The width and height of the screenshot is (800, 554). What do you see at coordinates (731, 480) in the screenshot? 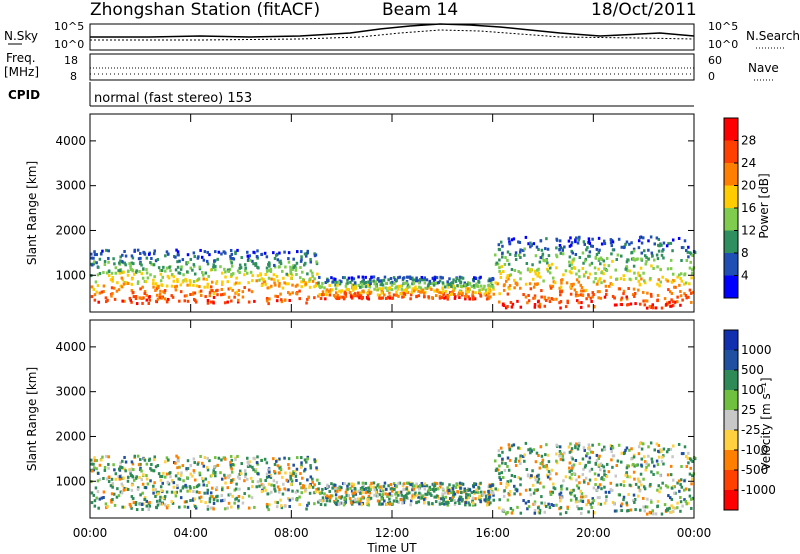
I see `velocity-colorbar-swatch` at bounding box center [731, 480].